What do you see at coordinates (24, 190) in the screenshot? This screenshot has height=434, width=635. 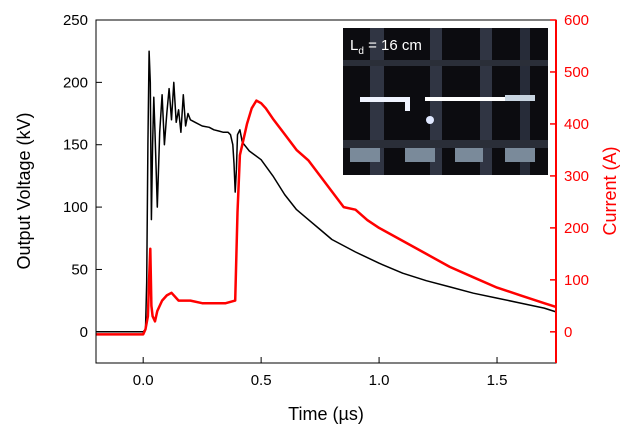 I see `y-axis-title: Output Voltage (kV)` at bounding box center [24, 190].